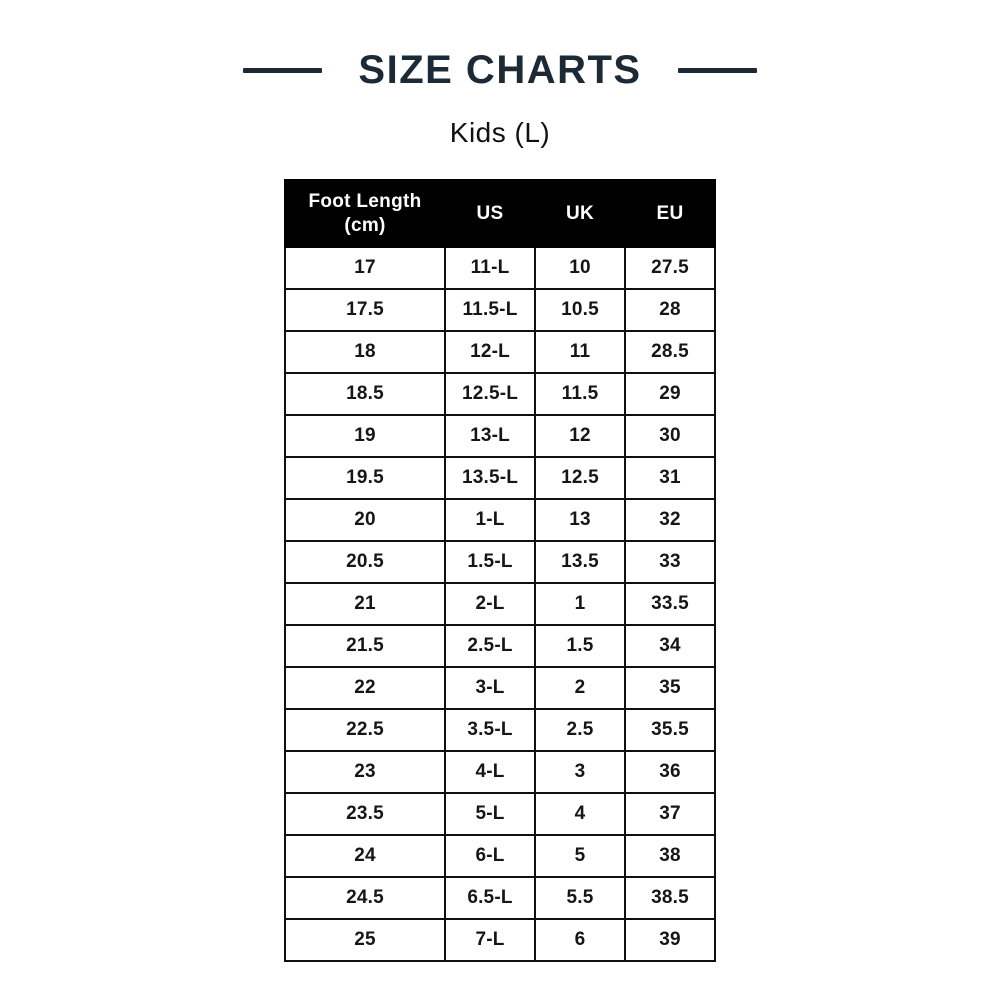 This screenshot has height=1000, width=1000. What do you see at coordinates (490, 352) in the screenshot?
I see `table-cell: 12-L` at bounding box center [490, 352].